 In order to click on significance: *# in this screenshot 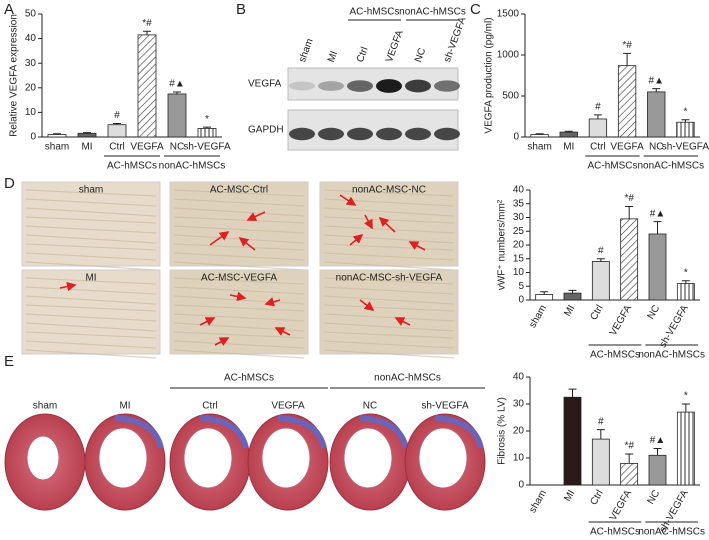, I will do `click(629, 198)`.